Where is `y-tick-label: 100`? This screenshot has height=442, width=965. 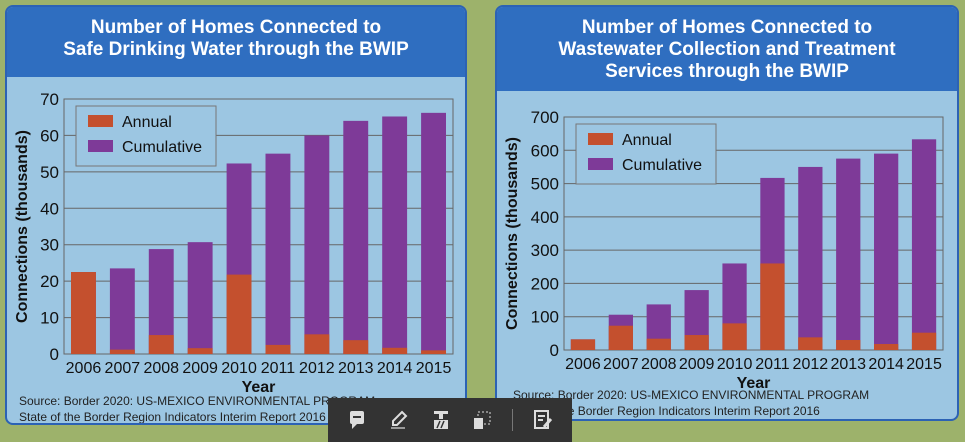 y-tick-label: 100 is located at coordinates (545, 317).